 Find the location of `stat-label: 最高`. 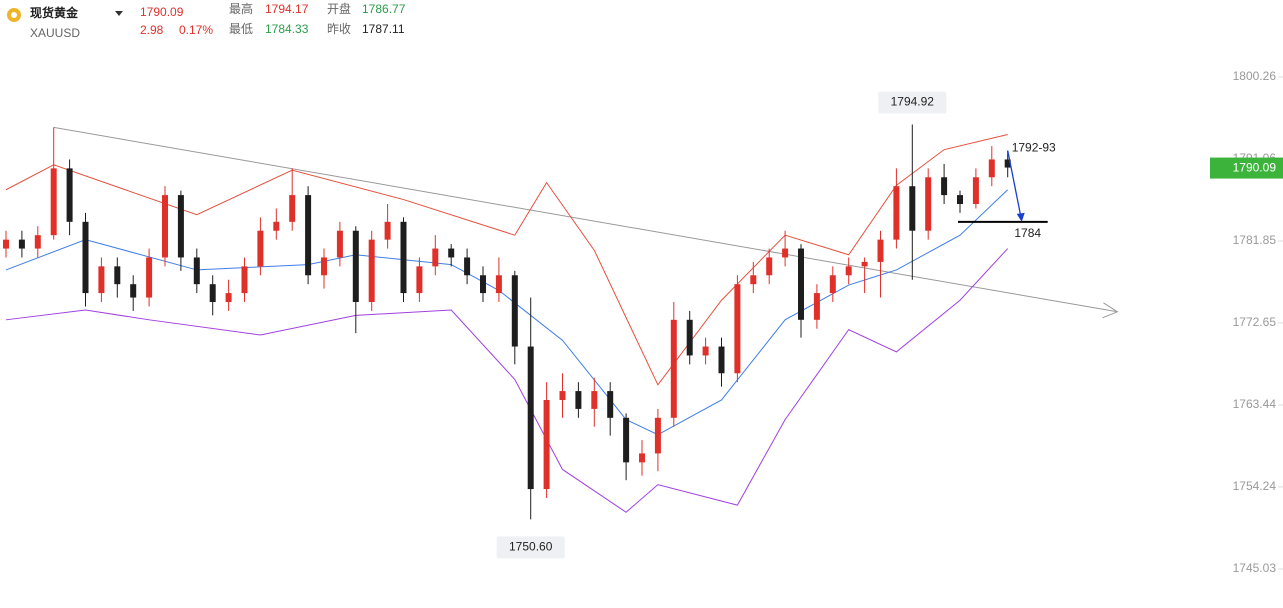

stat-label: 最高 is located at coordinates (241, 8).